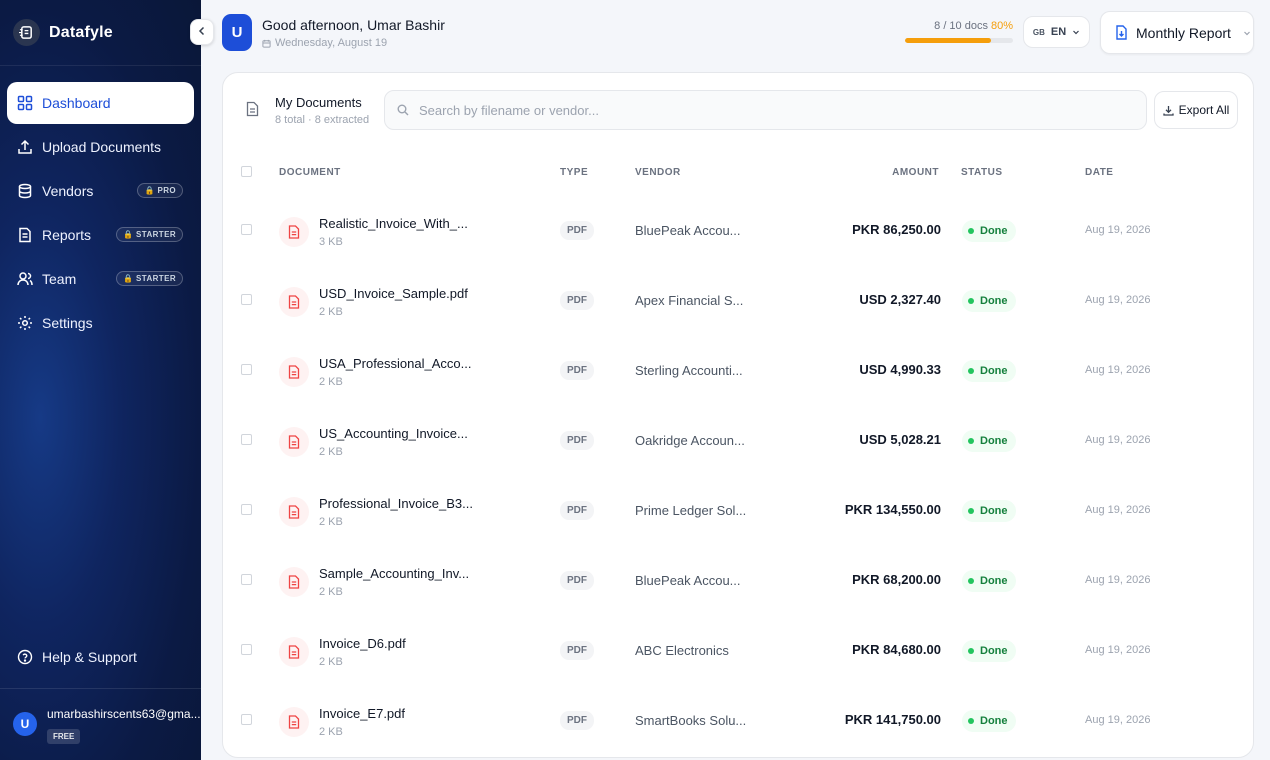 The width and height of the screenshot is (1270, 760). Describe the element at coordinates (64, 736) in the screenshot. I see `plan-badge: FREE` at that location.